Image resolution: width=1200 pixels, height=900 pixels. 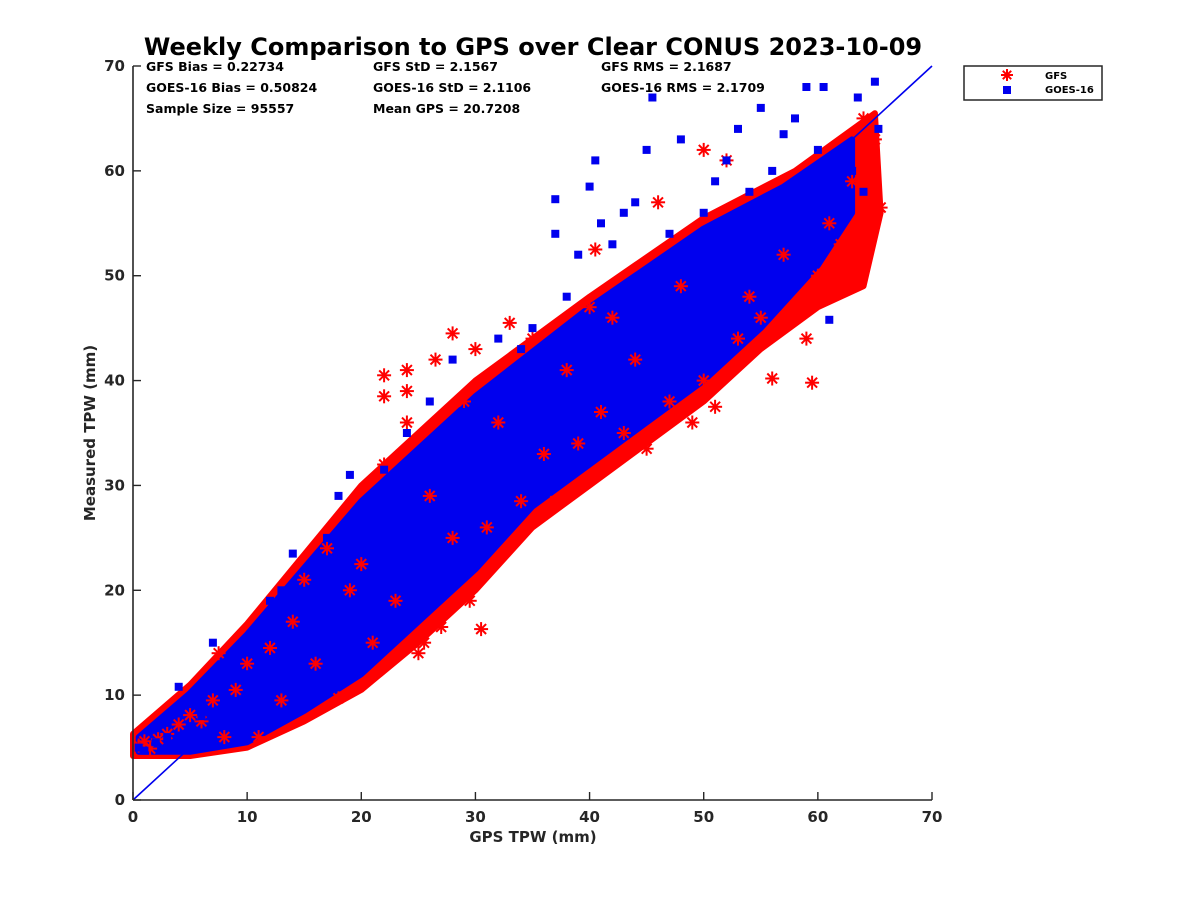 I want to click on legend-item-goes16: GOES-16, so click(x=1048, y=90).